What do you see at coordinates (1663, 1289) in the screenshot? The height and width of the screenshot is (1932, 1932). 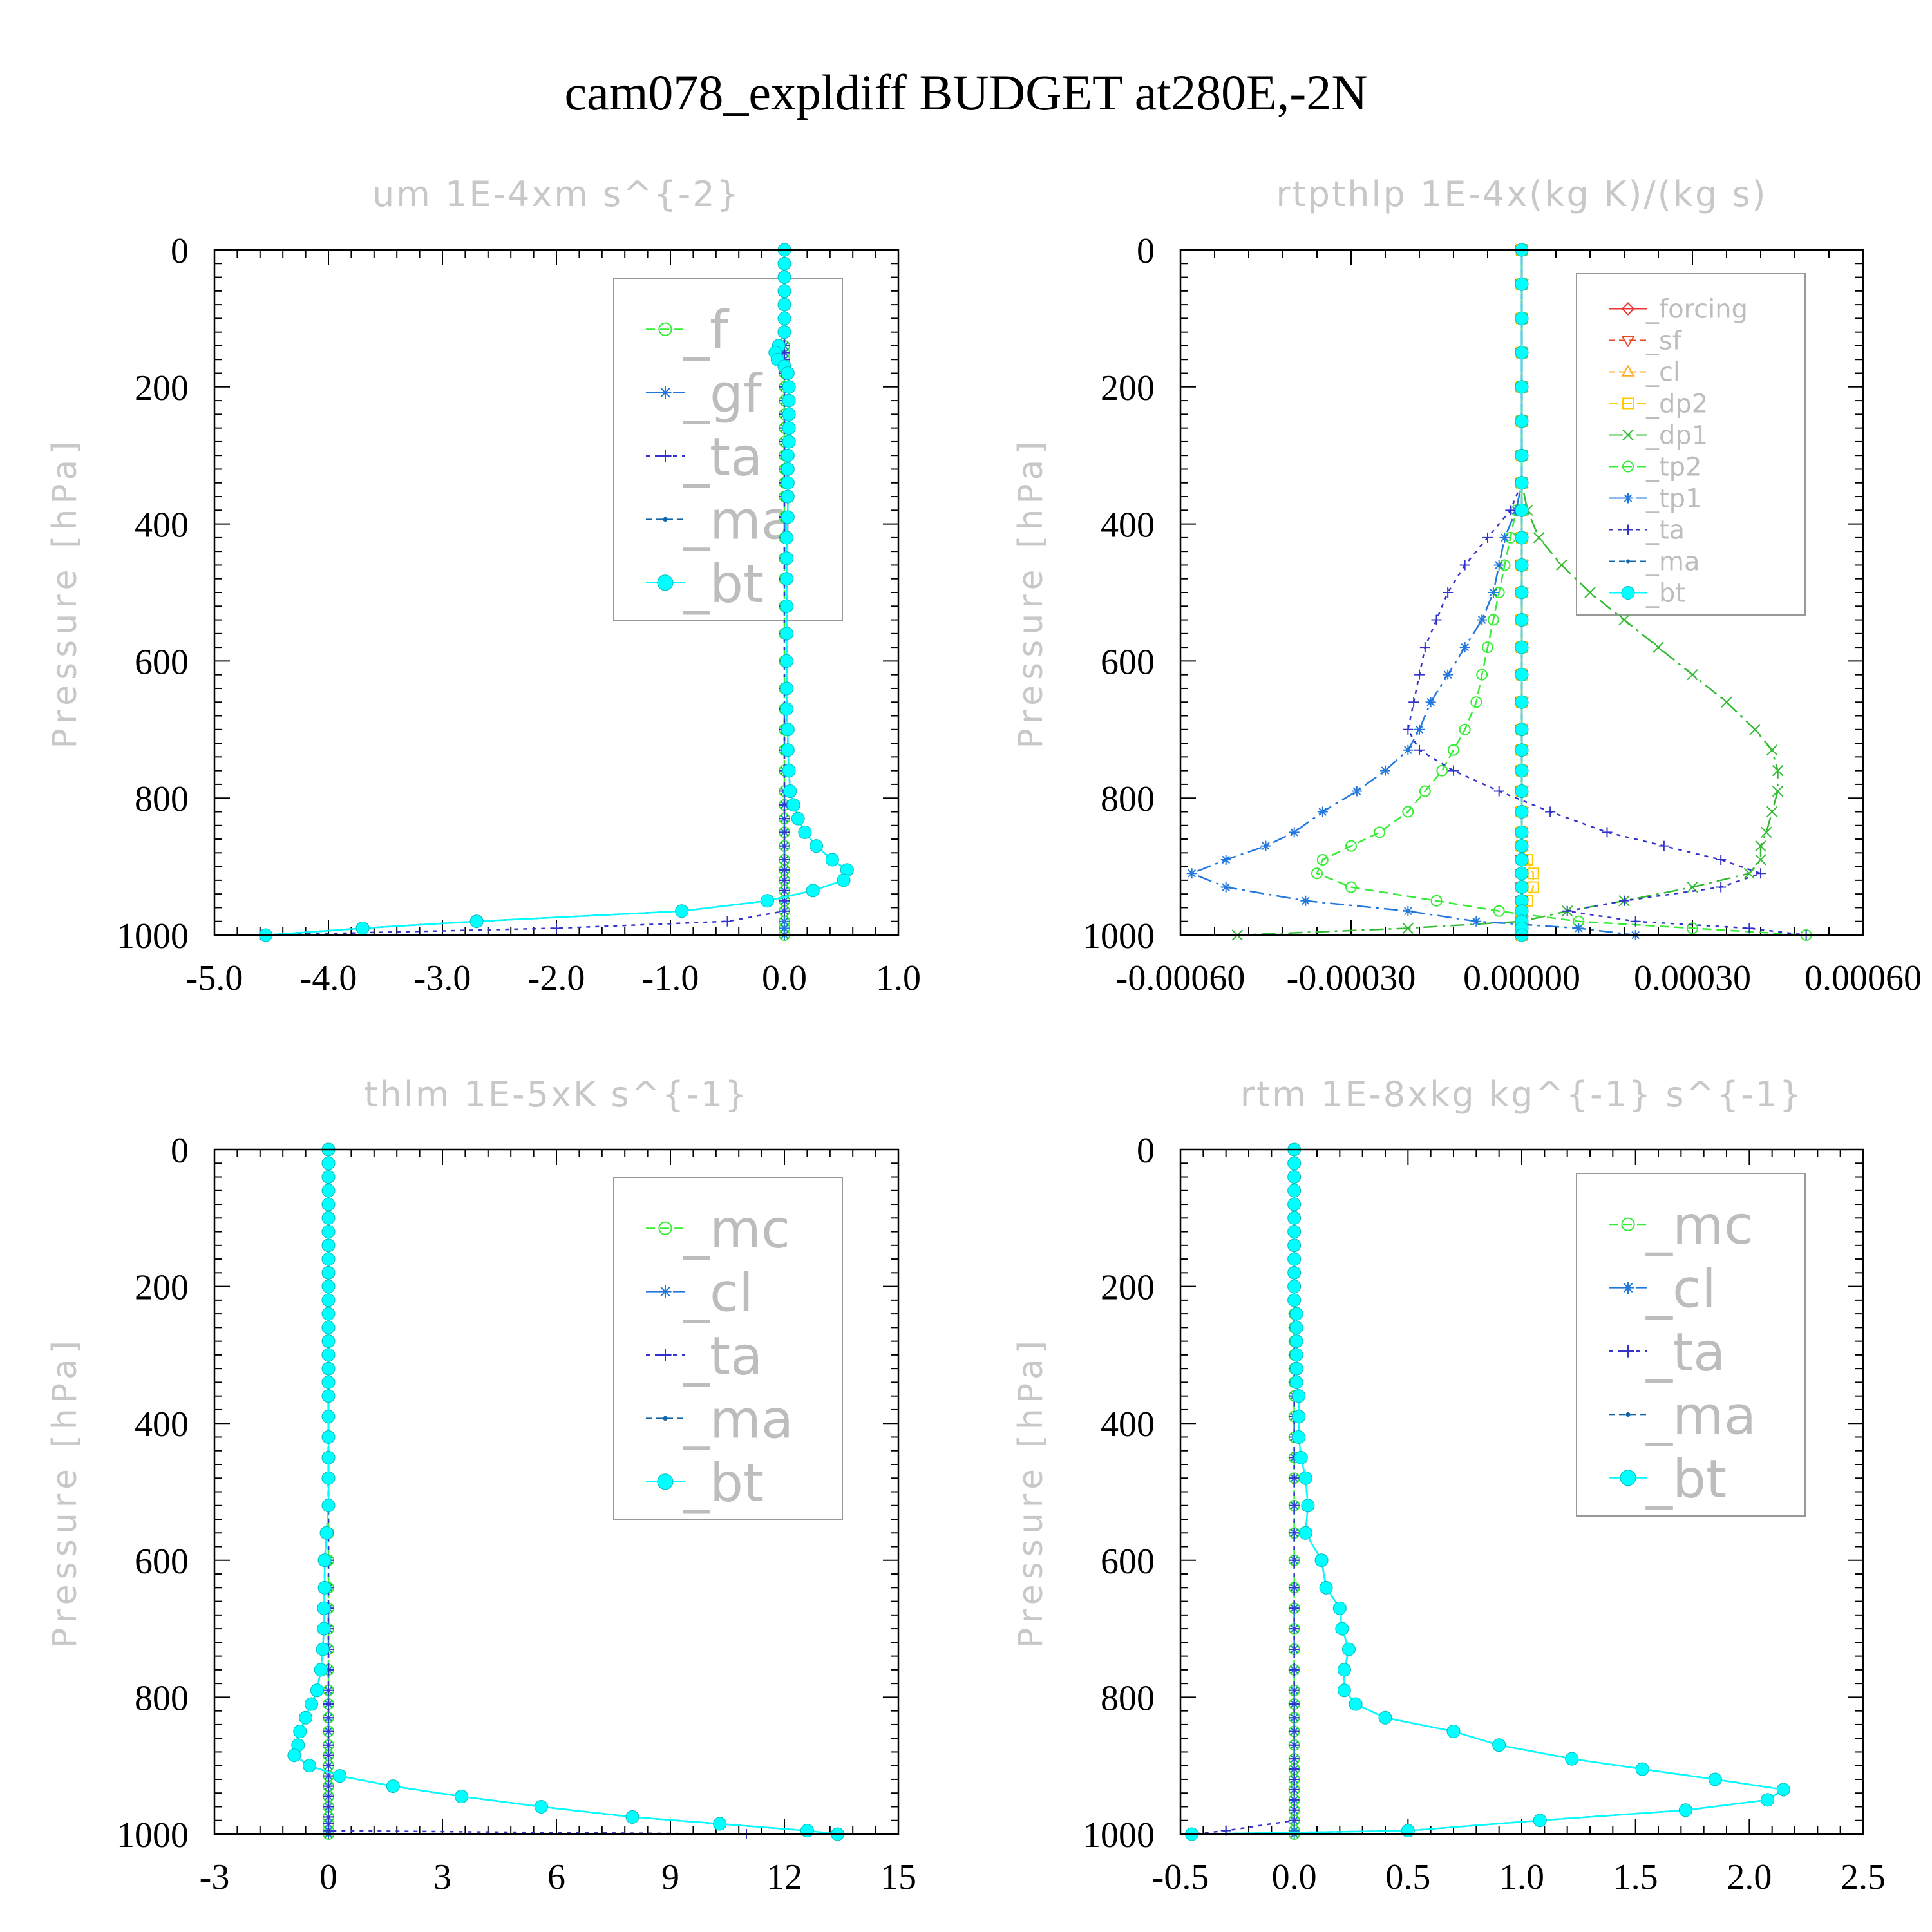 I see `legend-entry: _cl` at bounding box center [1663, 1289].